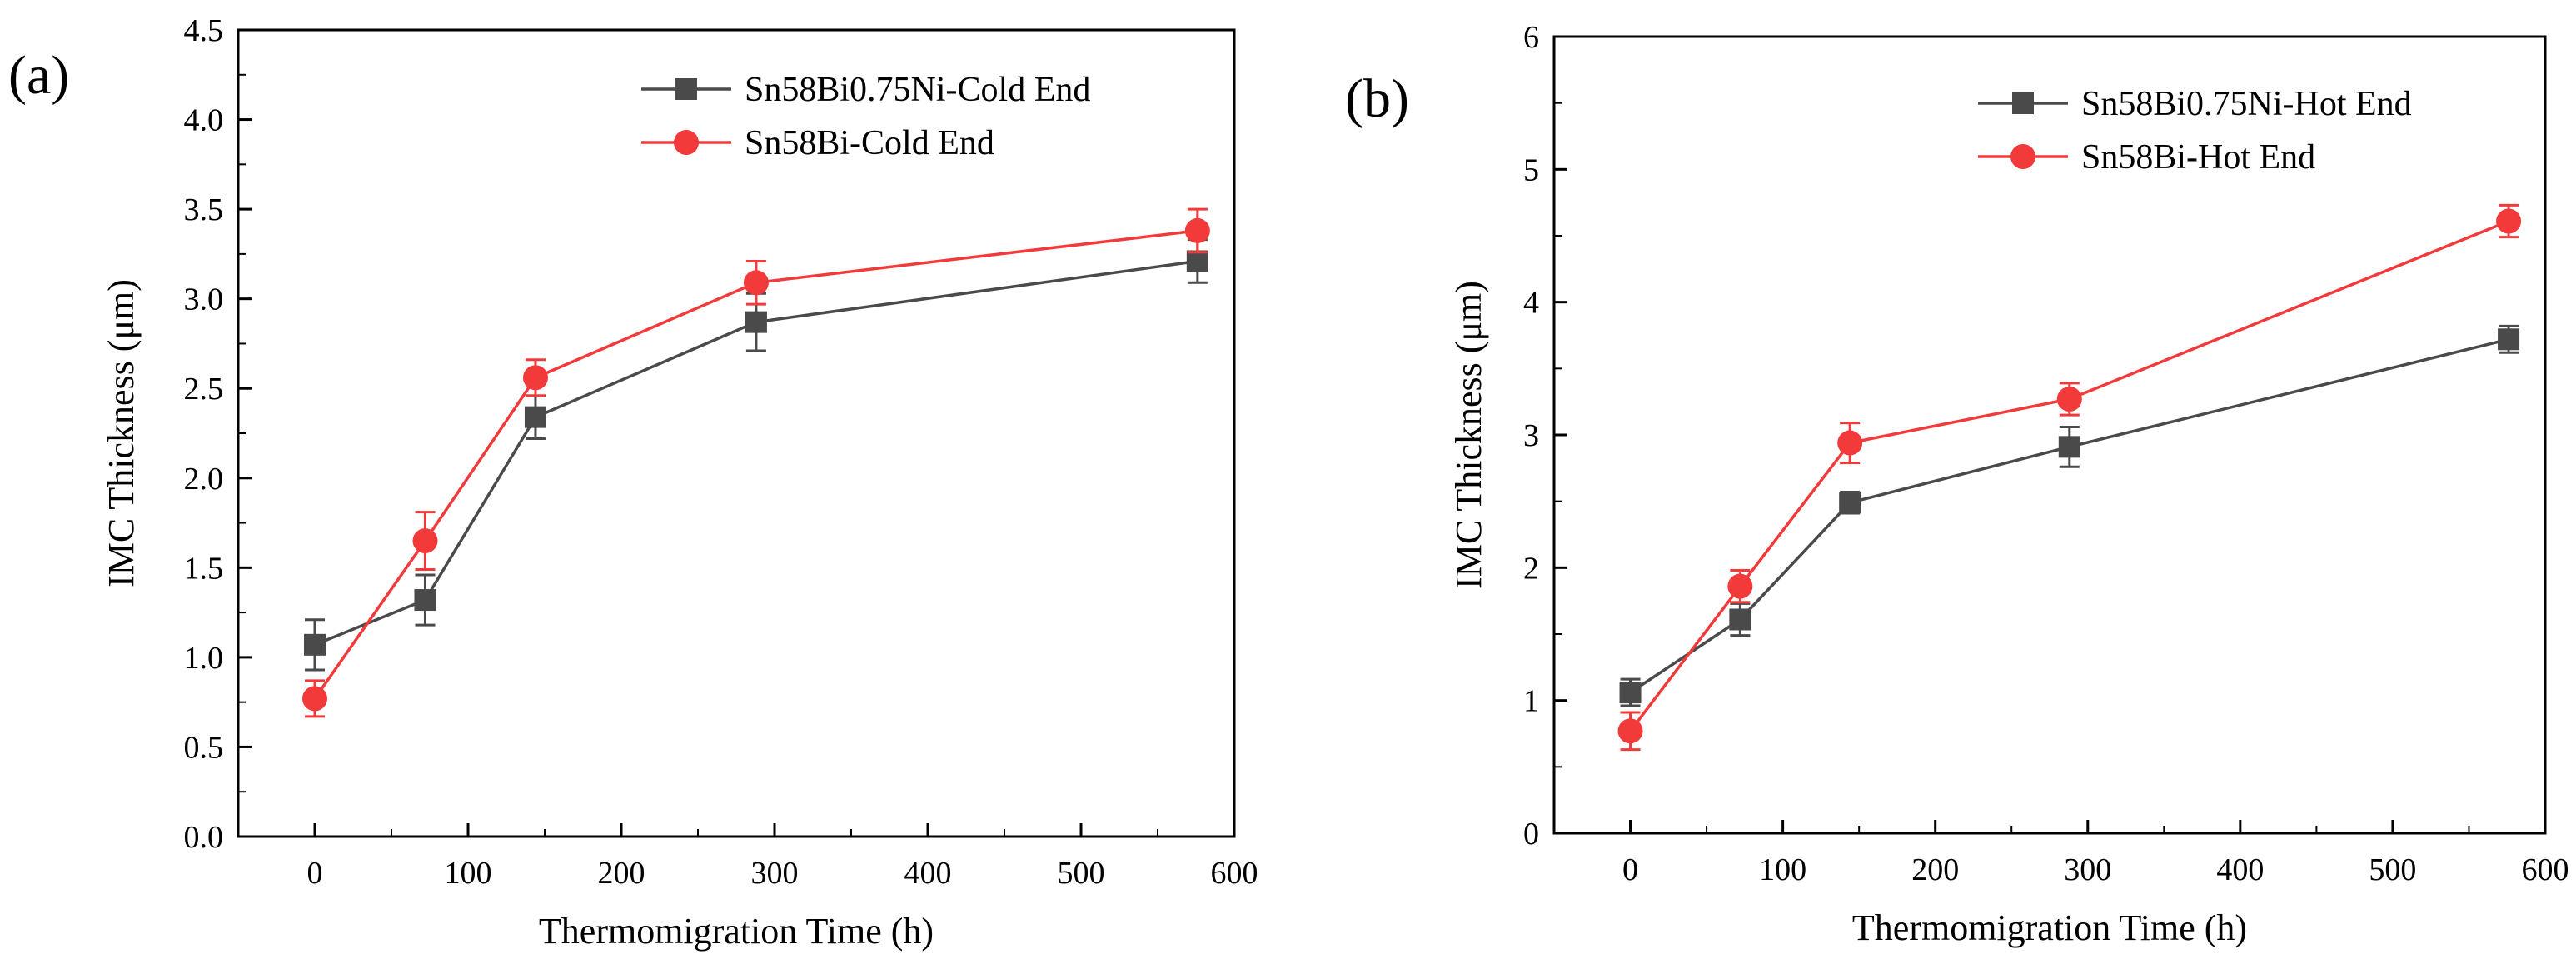 This screenshot has width=2576, height=969. What do you see at coordinates (204, 299) in the screenshot?
I see `y-tick-label: 3.0` at bounding box center [204, 299].